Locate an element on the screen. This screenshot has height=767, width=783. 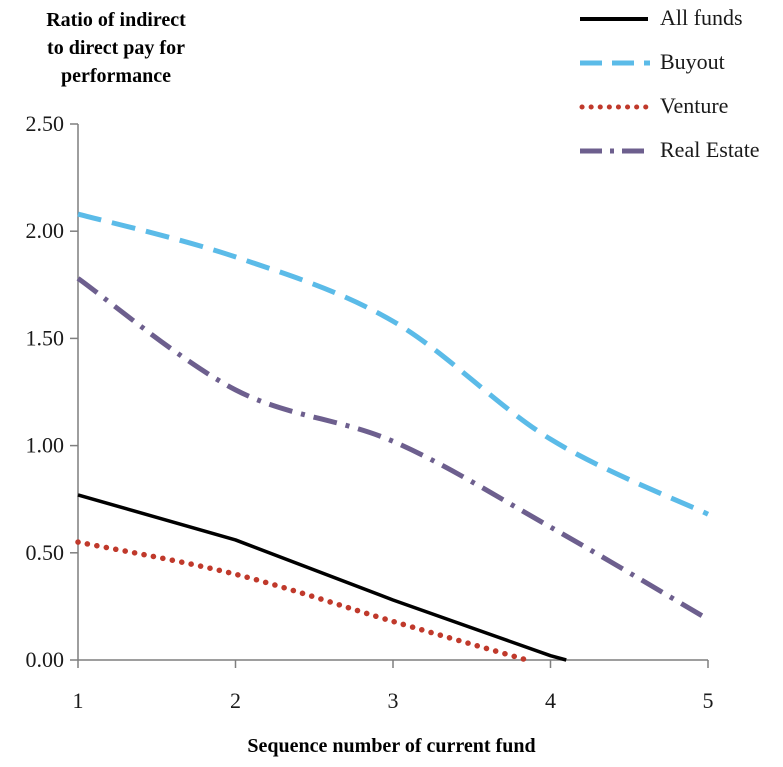
y-axis-title-line-1: Ratio of indirect is located at coordinates (116, 20).